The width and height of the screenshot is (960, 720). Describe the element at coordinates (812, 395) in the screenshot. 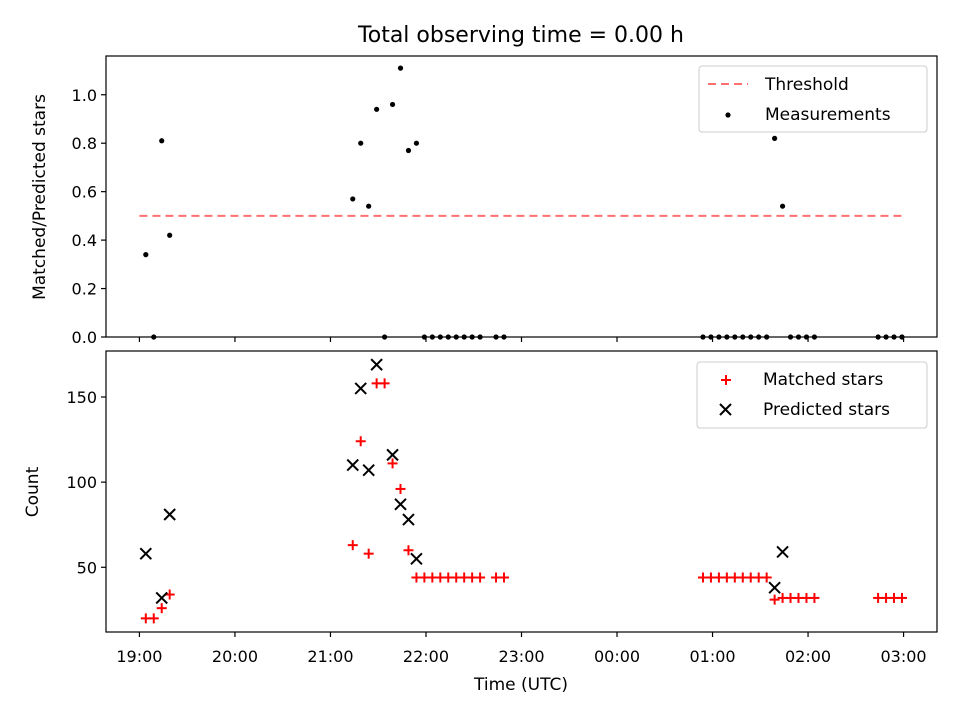

I see `bottom-legend: Matched stars Predicted stars` at that location.